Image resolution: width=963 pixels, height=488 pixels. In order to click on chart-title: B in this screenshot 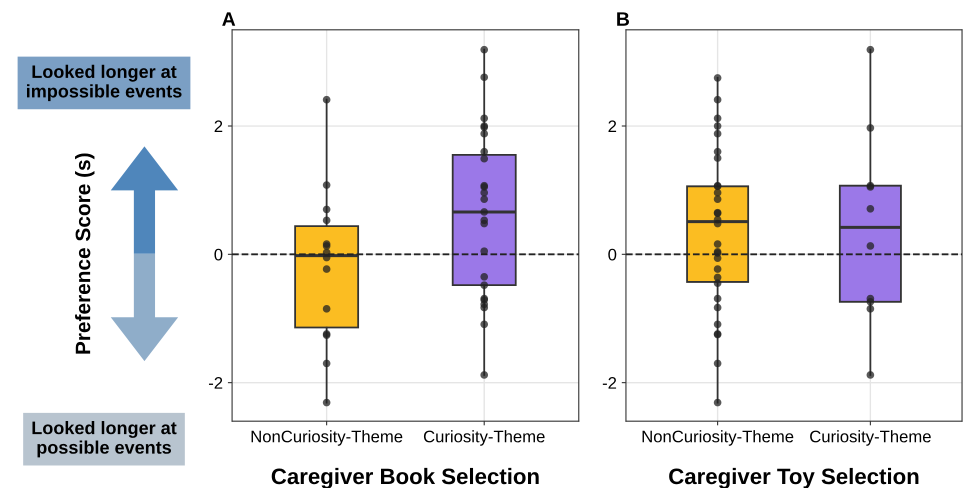, I will do `click(623, 19)`.